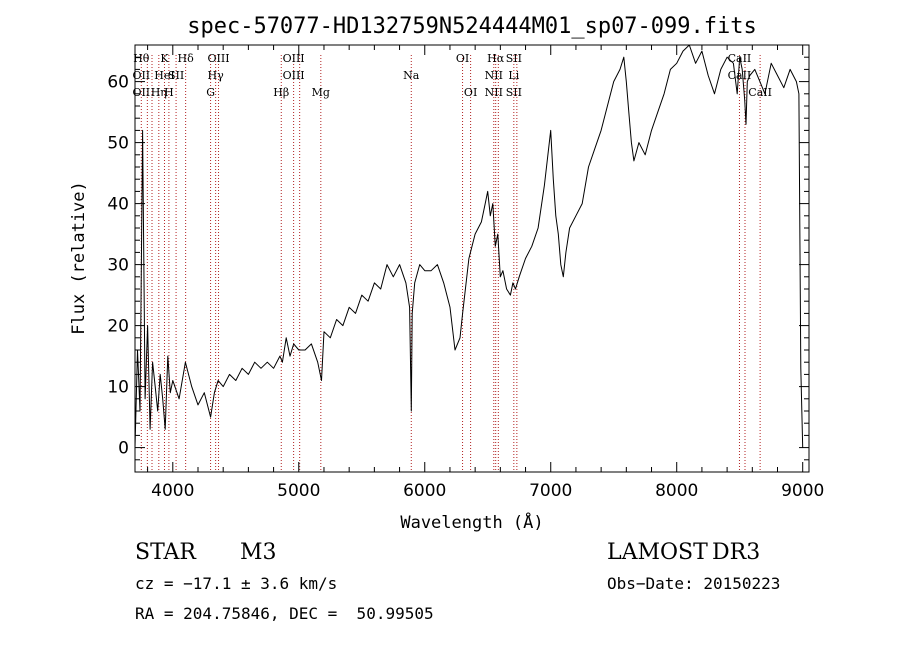 The width and height of the screenshot is (900, 649). I want to click on line-label: Mg, so click(321, 92).